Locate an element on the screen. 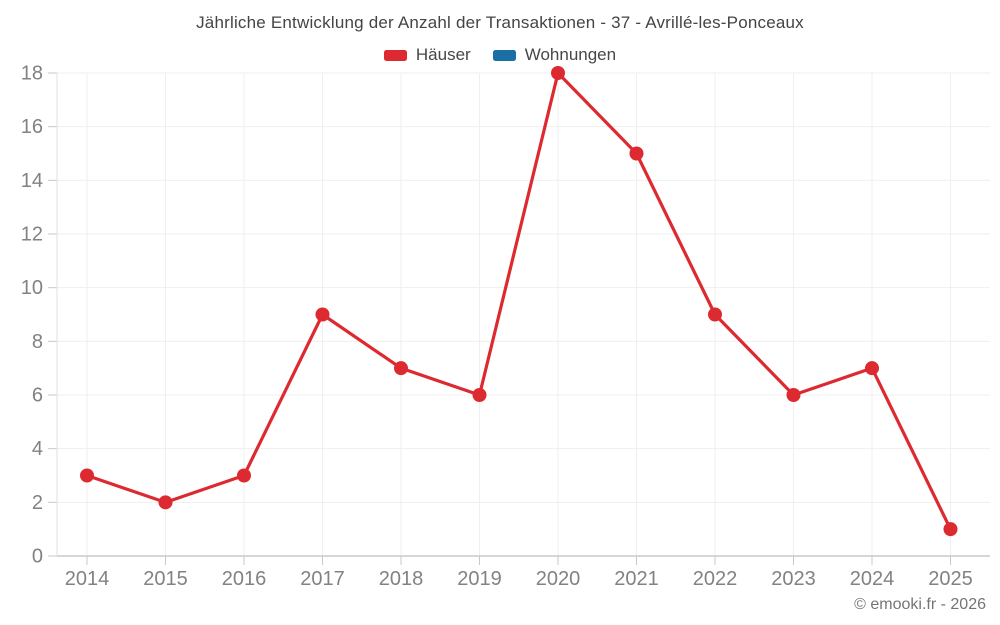 This screenshot has height=625, width=1000. svg-text: 2014 is located at coordinates (87, 579).